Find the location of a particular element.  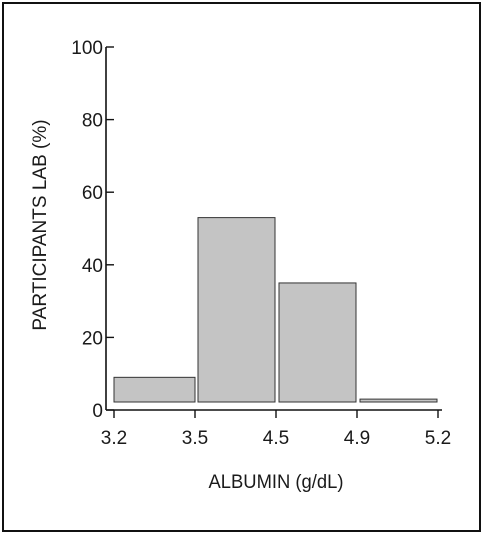

y-tick-label: 60 is located at coordinates (92, 193).